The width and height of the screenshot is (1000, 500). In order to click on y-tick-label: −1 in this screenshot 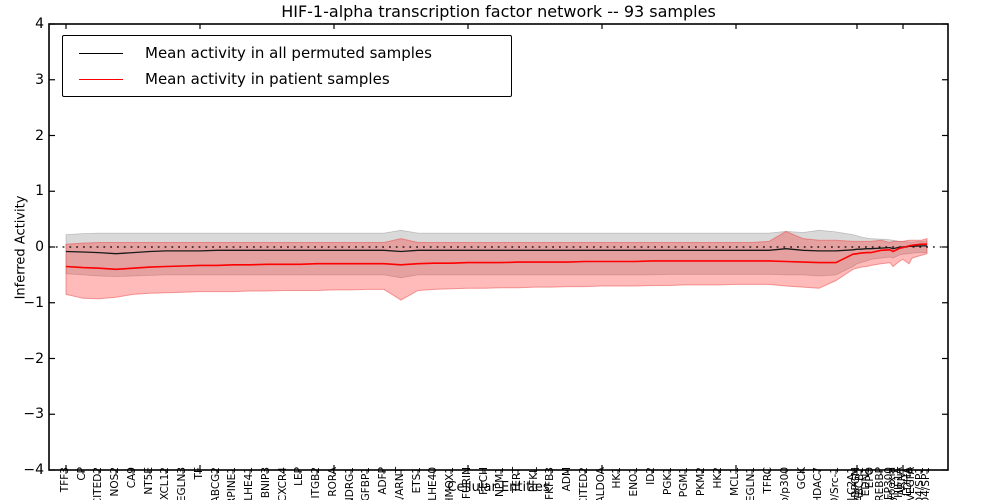, I will do `click(33, 302)`.